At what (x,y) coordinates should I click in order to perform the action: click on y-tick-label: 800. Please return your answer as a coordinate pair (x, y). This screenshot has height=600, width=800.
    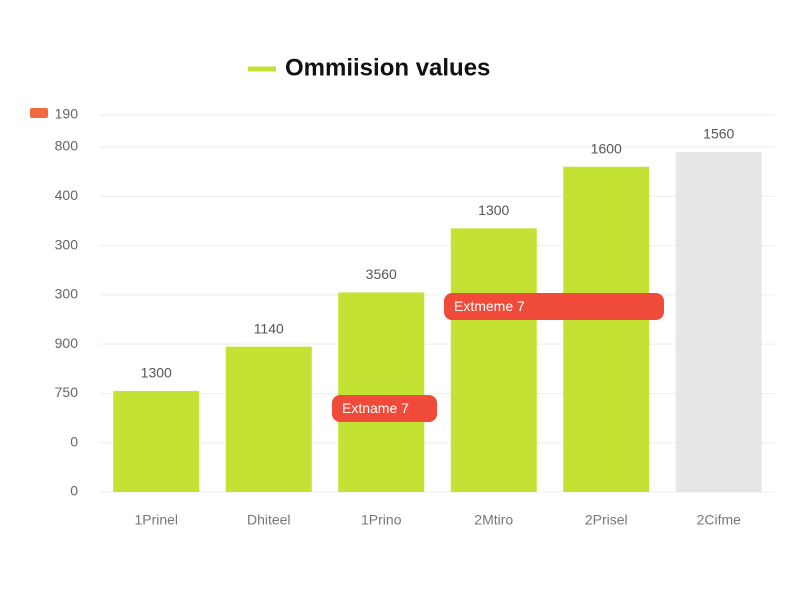
    Looking at the image, I should click on (67, 146).